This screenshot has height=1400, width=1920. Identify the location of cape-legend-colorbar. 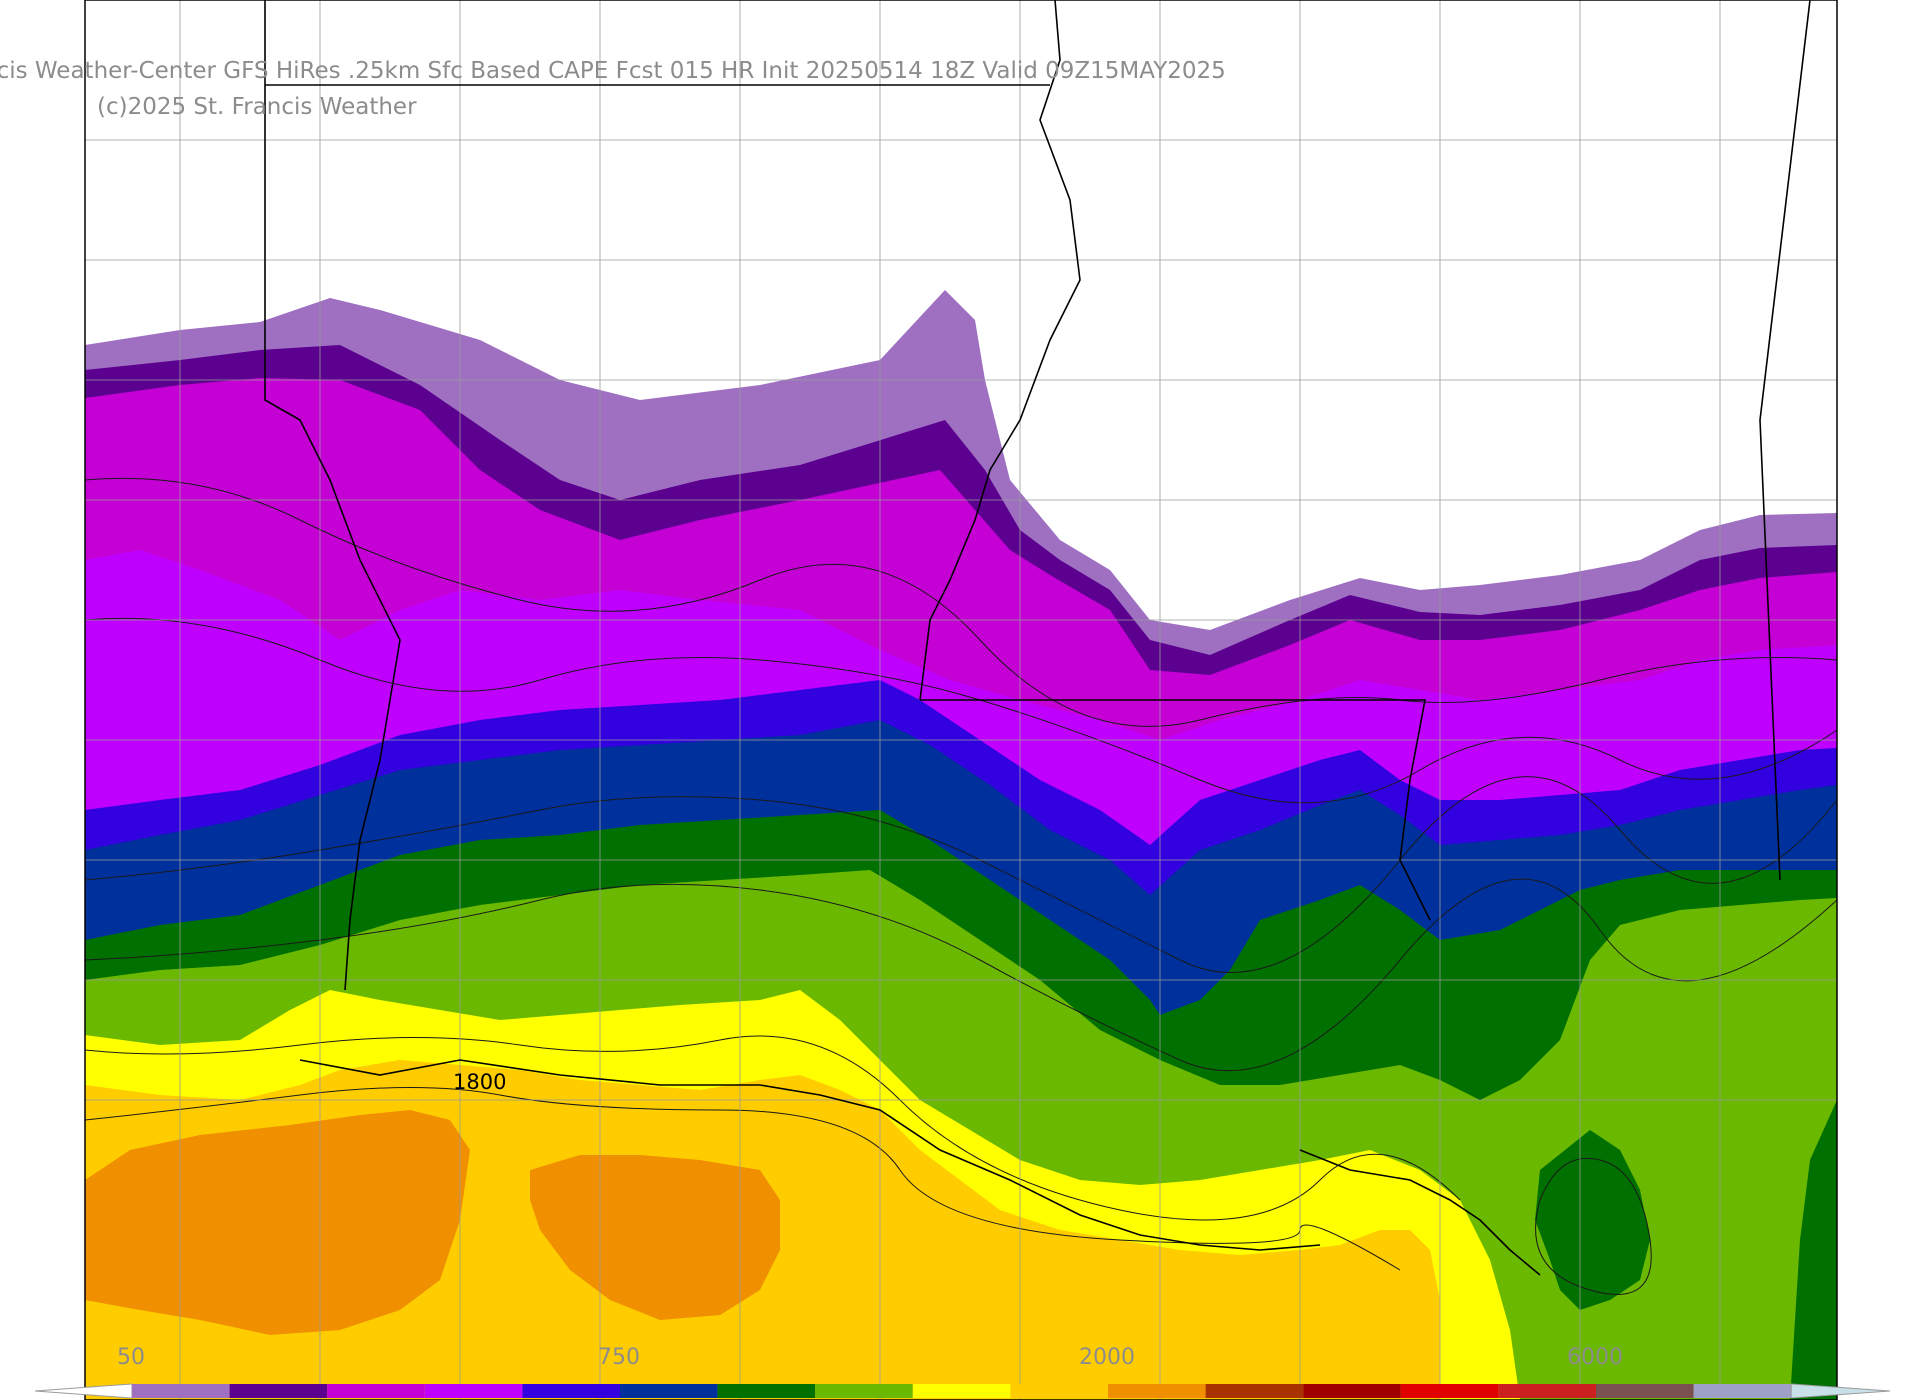
(962, 1391).